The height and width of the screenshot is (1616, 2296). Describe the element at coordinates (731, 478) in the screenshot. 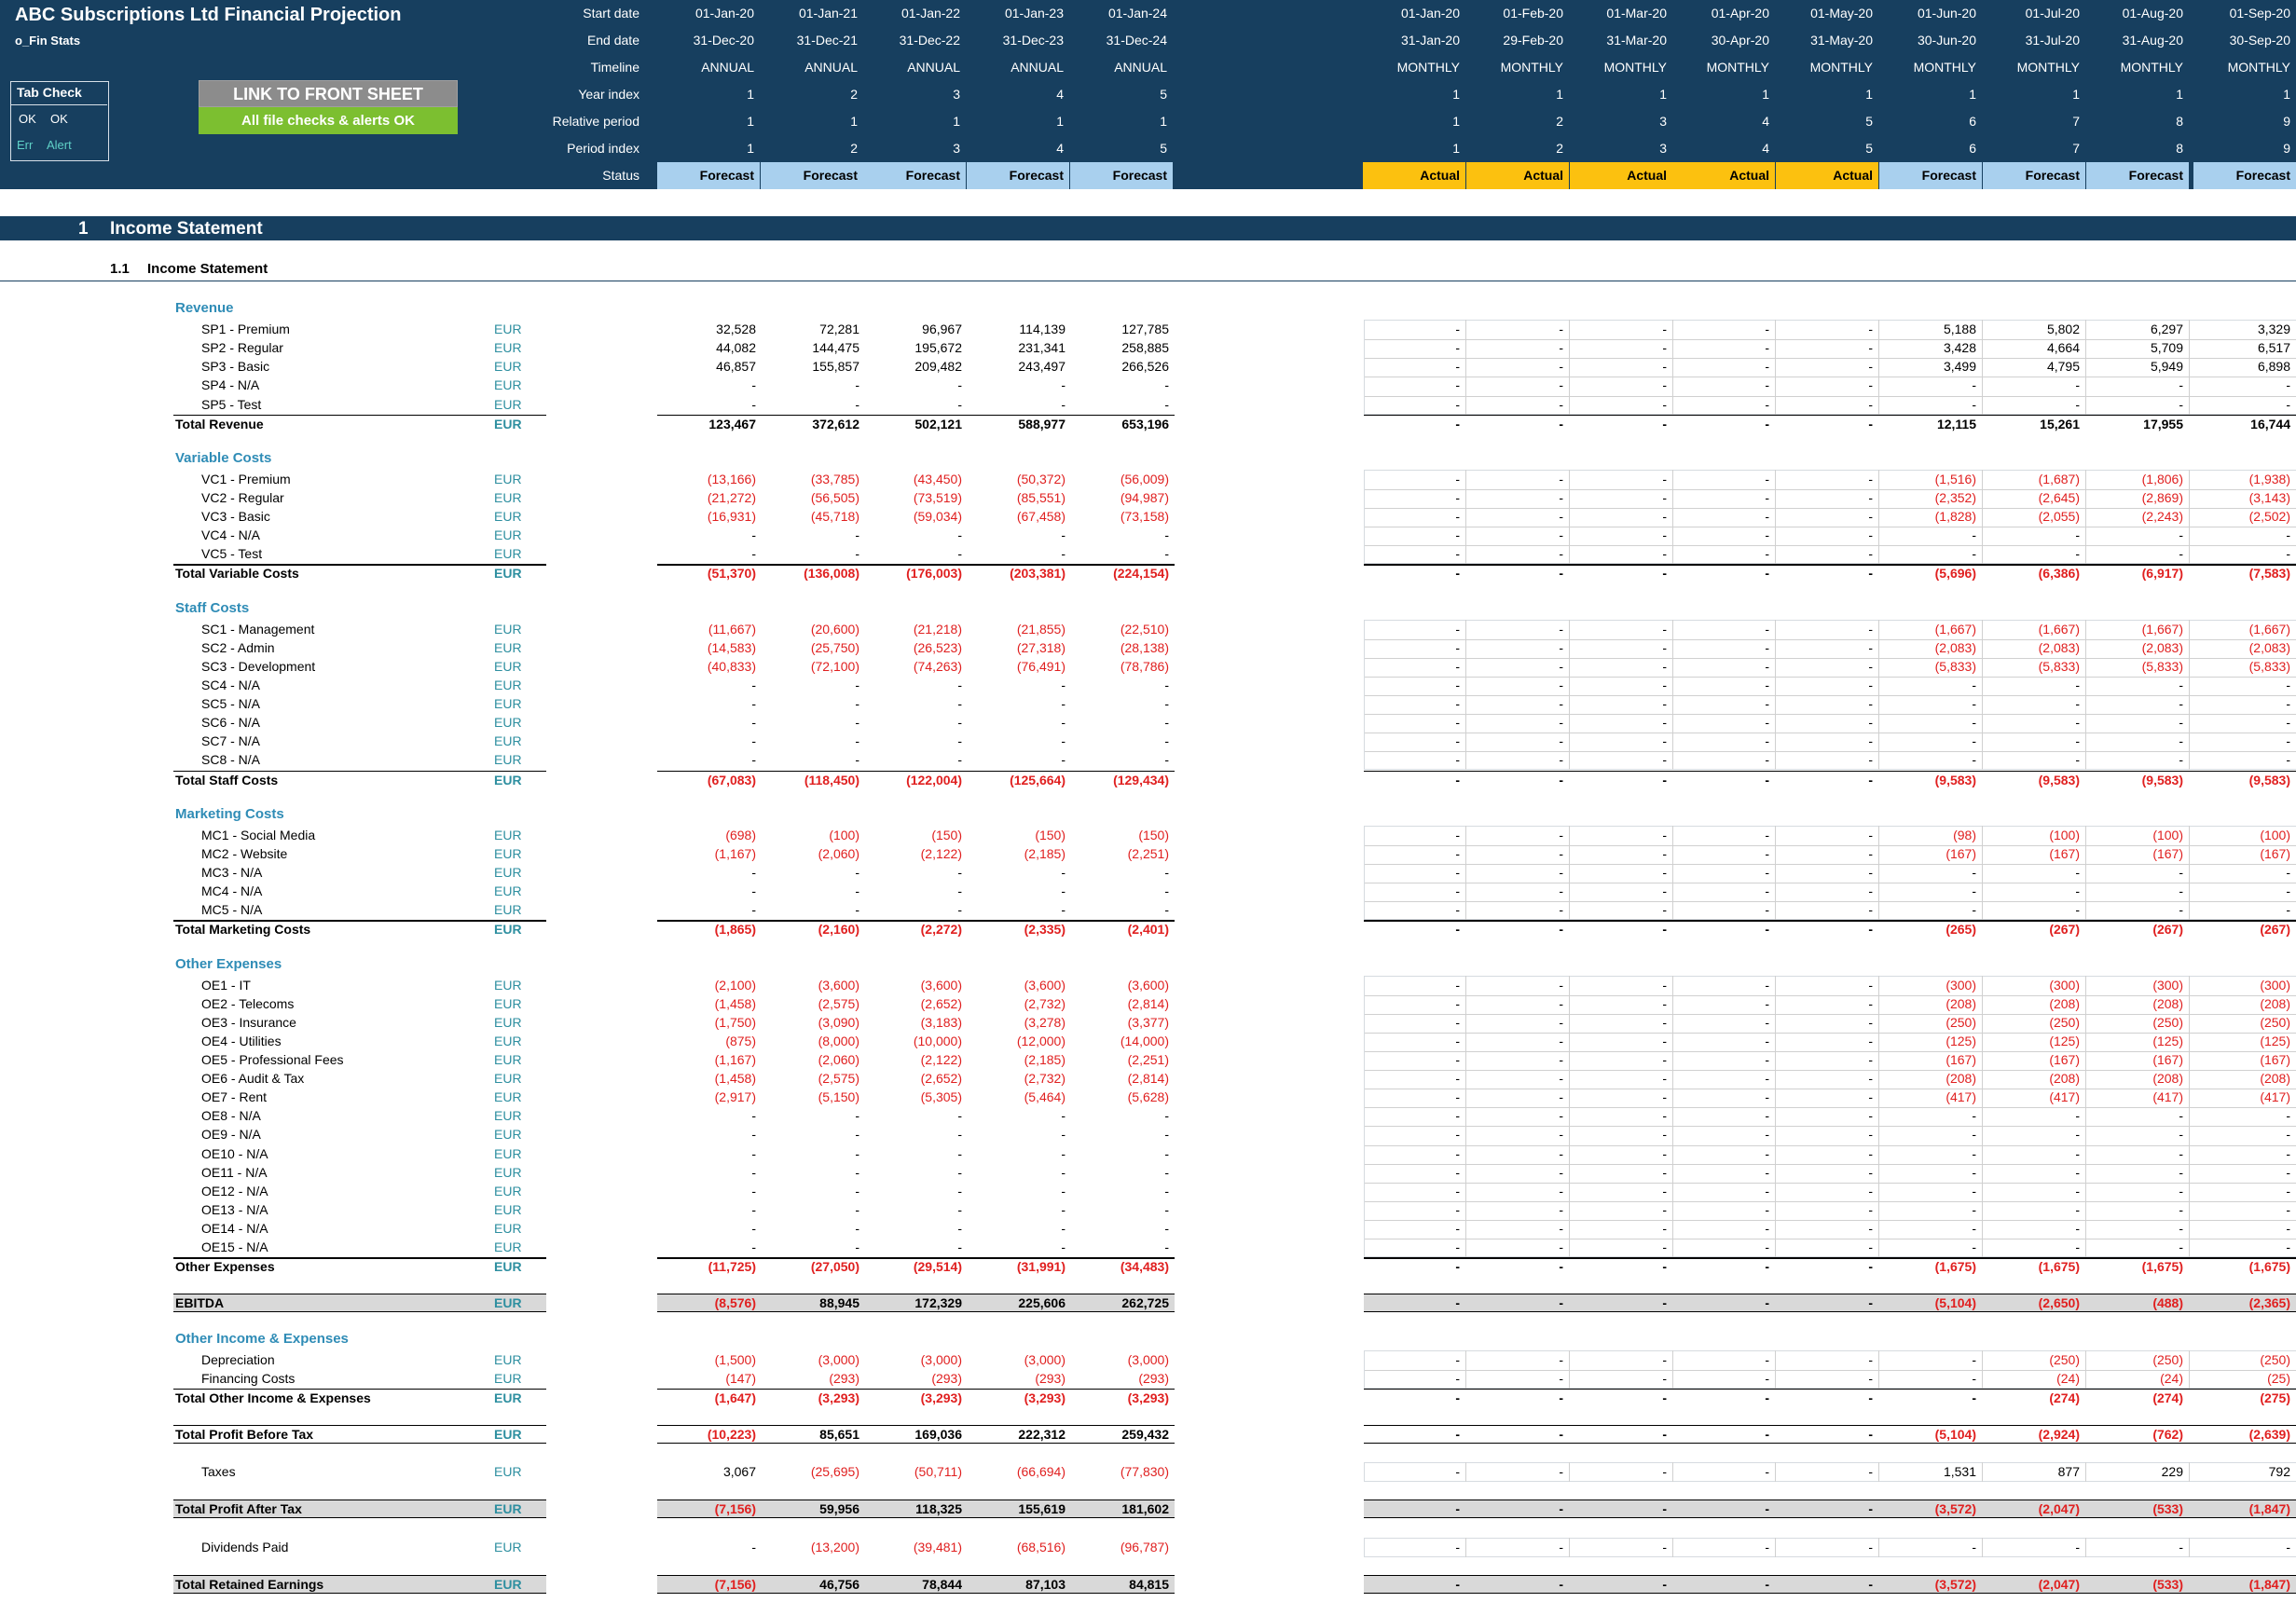

I see `annual-value: (13,166)` at that location.